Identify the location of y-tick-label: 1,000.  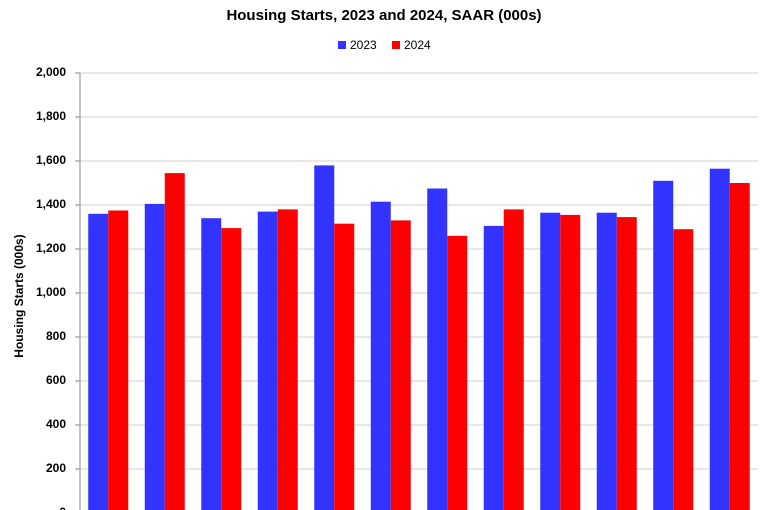
(51, 292).